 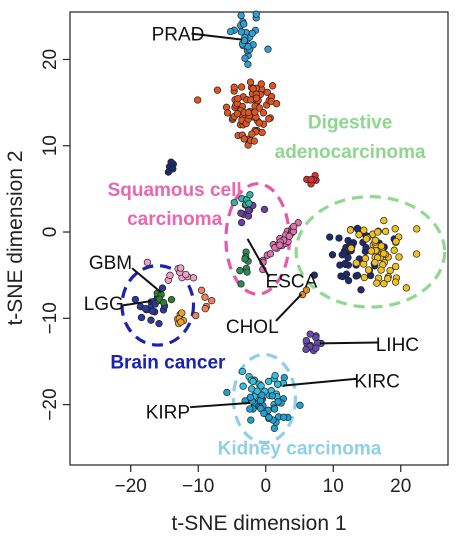 I want to click on digestive-ellipse, so click(x=370, y=252).